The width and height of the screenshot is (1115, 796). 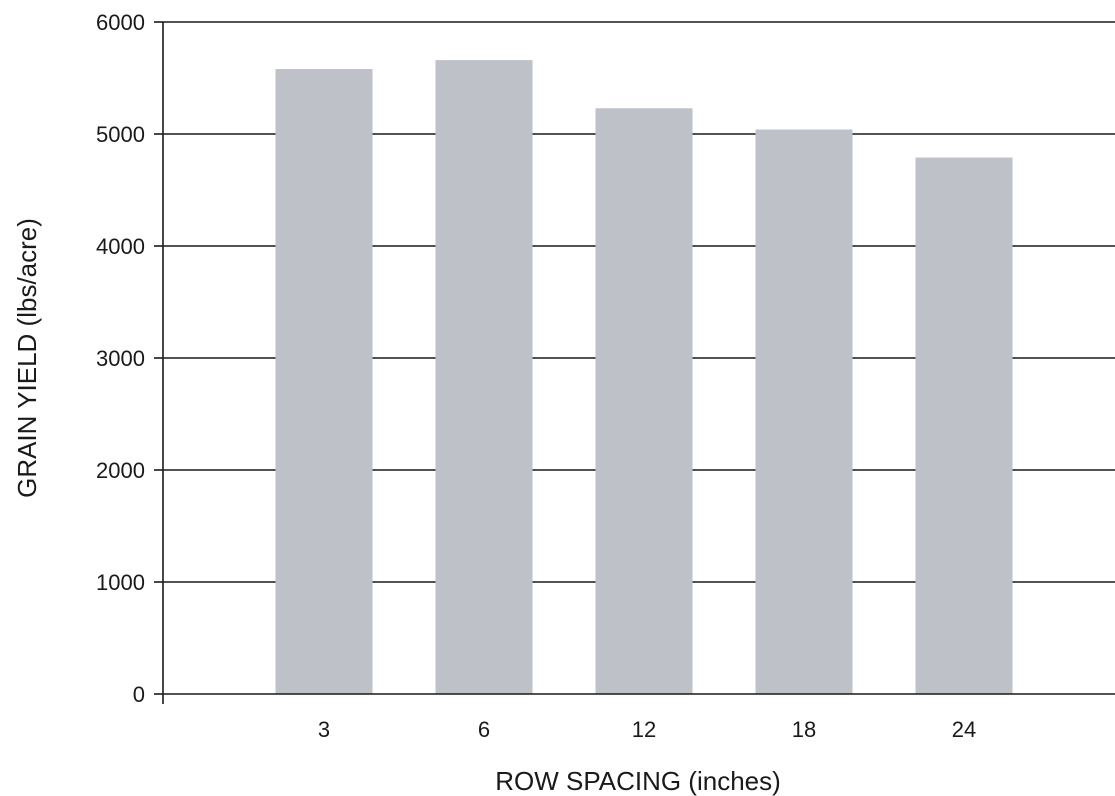 What do you see at coordinates (484, 729) in the screenshot?
I see `x-tick-label: 6` at bounding box center [484, 729].